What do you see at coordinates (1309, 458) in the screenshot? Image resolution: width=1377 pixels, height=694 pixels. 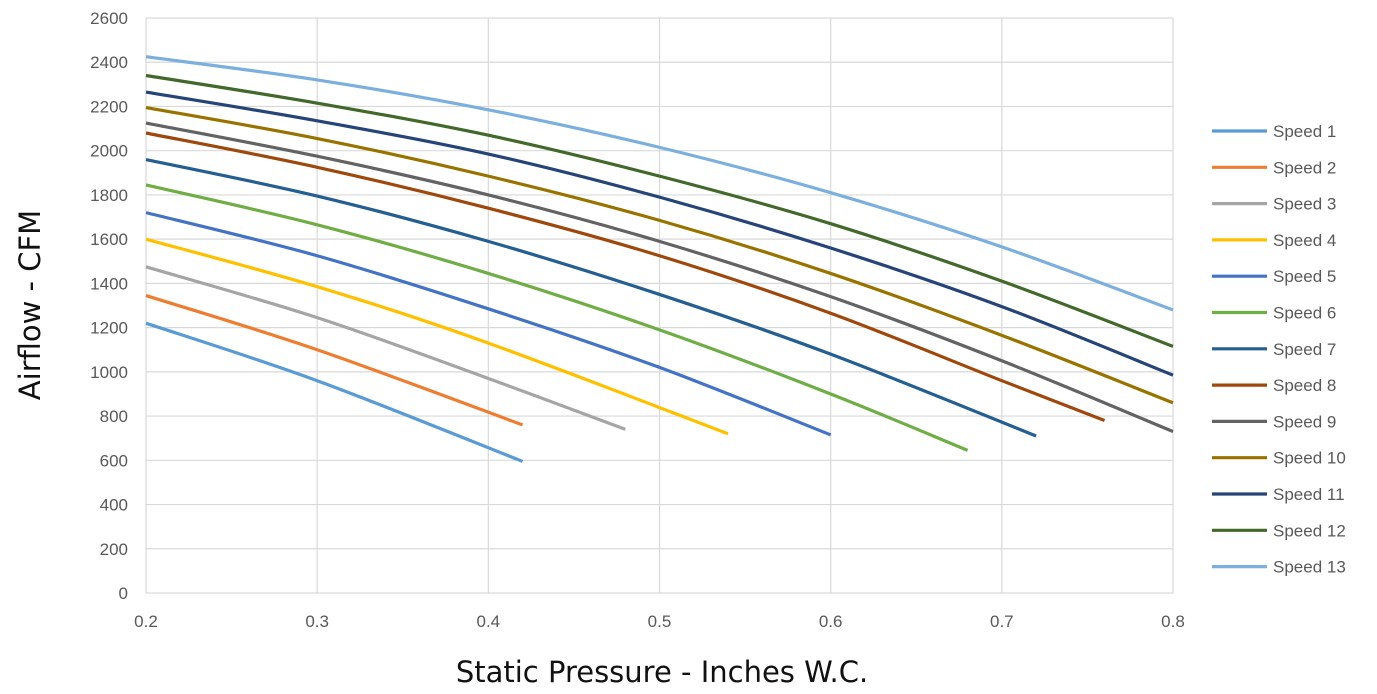 I see `legend-label: Speed 10` at bounding box center [1309, 458].